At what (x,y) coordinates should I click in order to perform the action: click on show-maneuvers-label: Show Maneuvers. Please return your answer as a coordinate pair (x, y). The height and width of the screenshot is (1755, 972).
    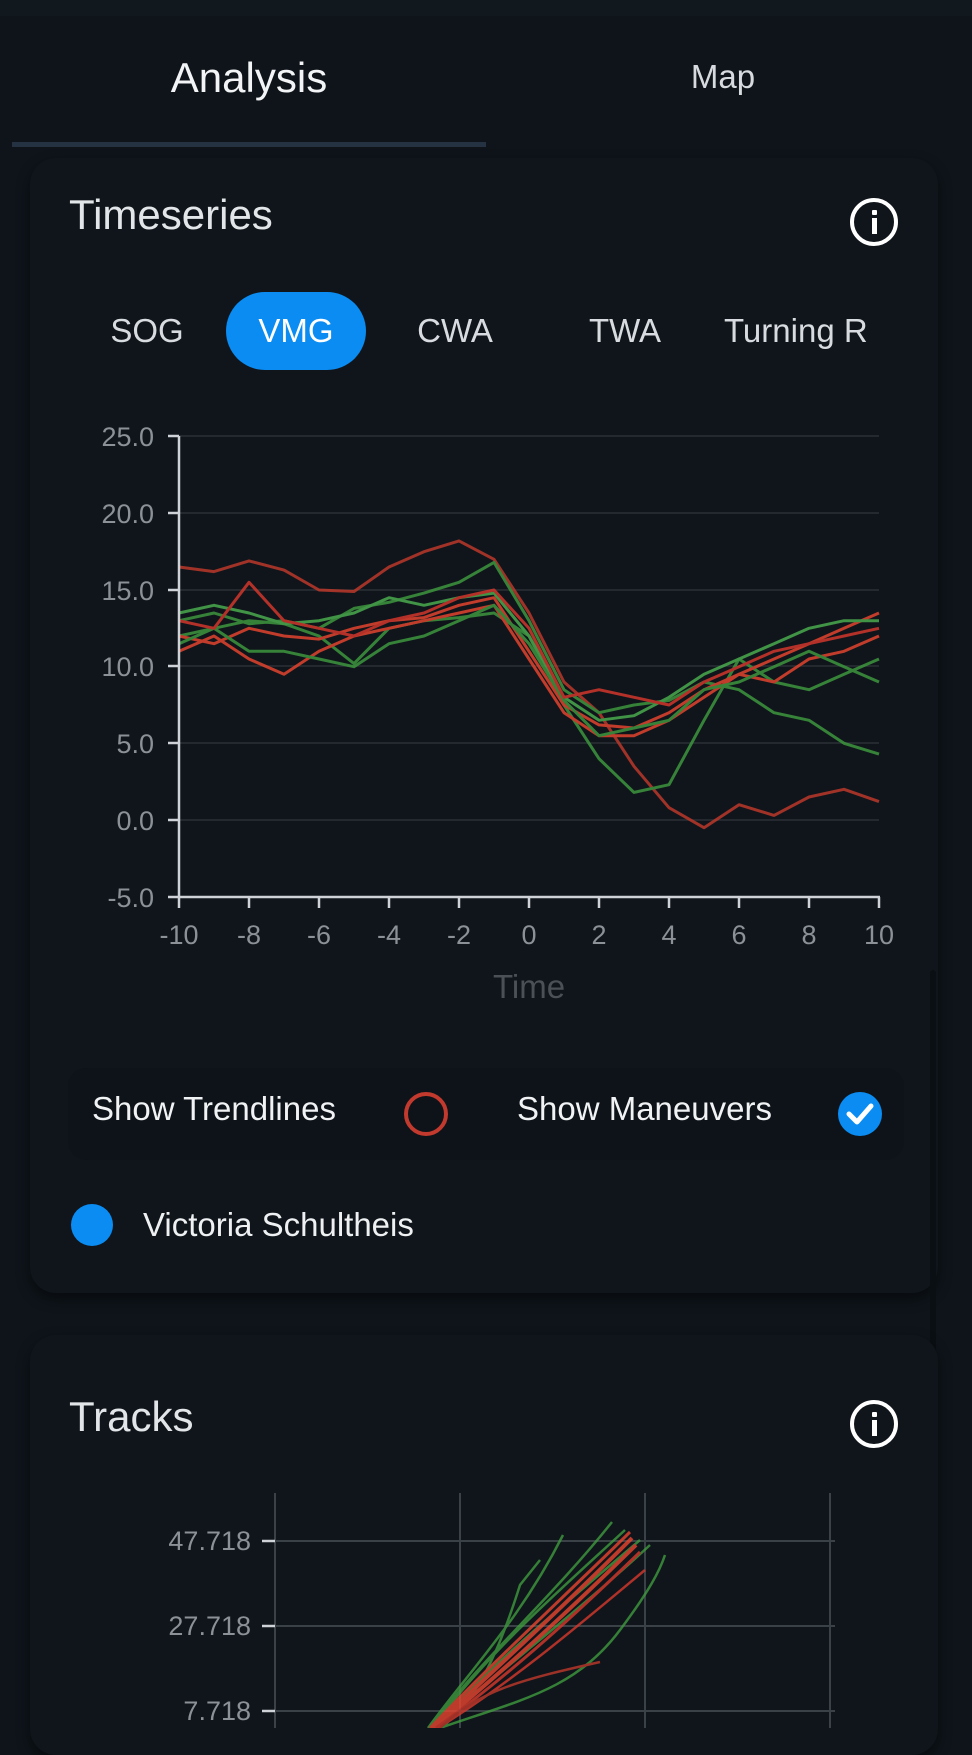
    Looking at the image, I should click on (644, 1108).